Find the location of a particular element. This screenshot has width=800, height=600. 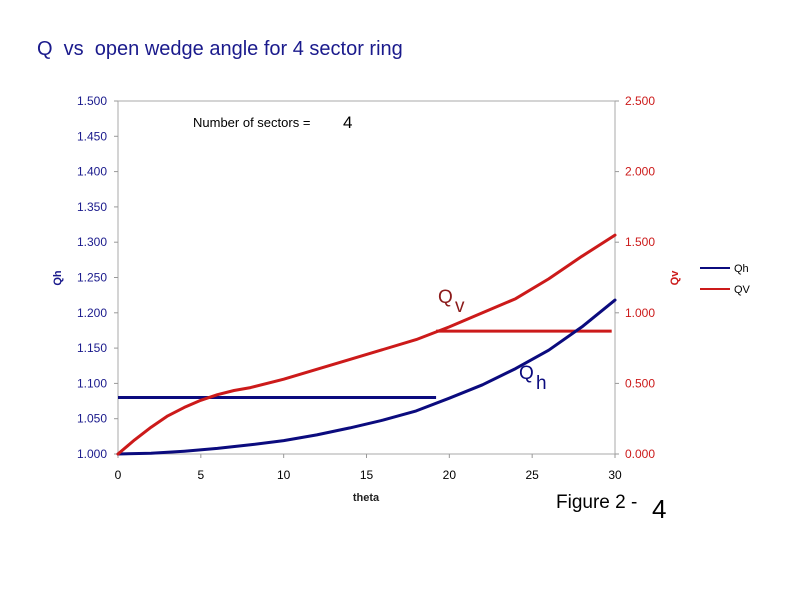

x-axis-label: theta is located at coordinates (366, 498).